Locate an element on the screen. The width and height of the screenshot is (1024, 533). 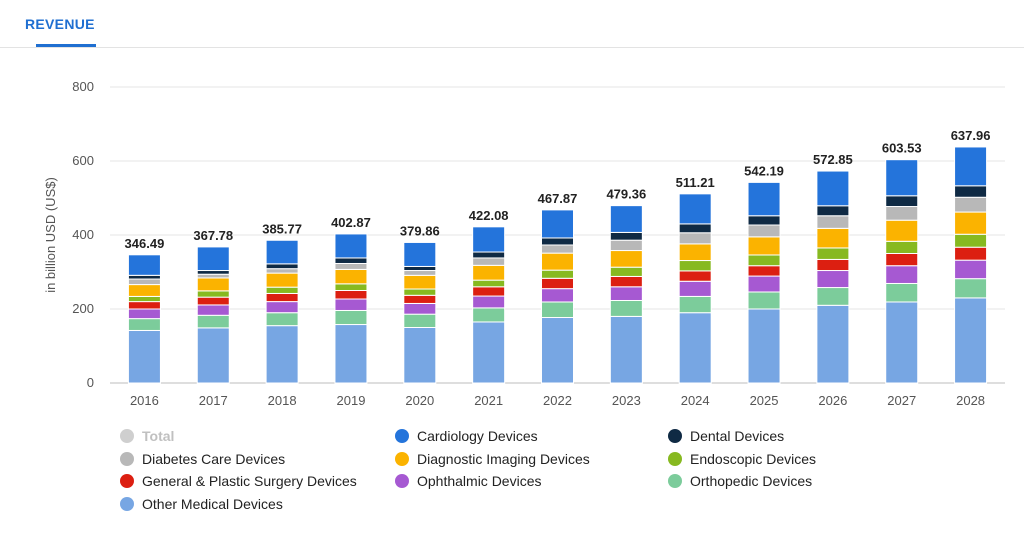
total-data-label: 422.08 is located at coordinates (489, 215).